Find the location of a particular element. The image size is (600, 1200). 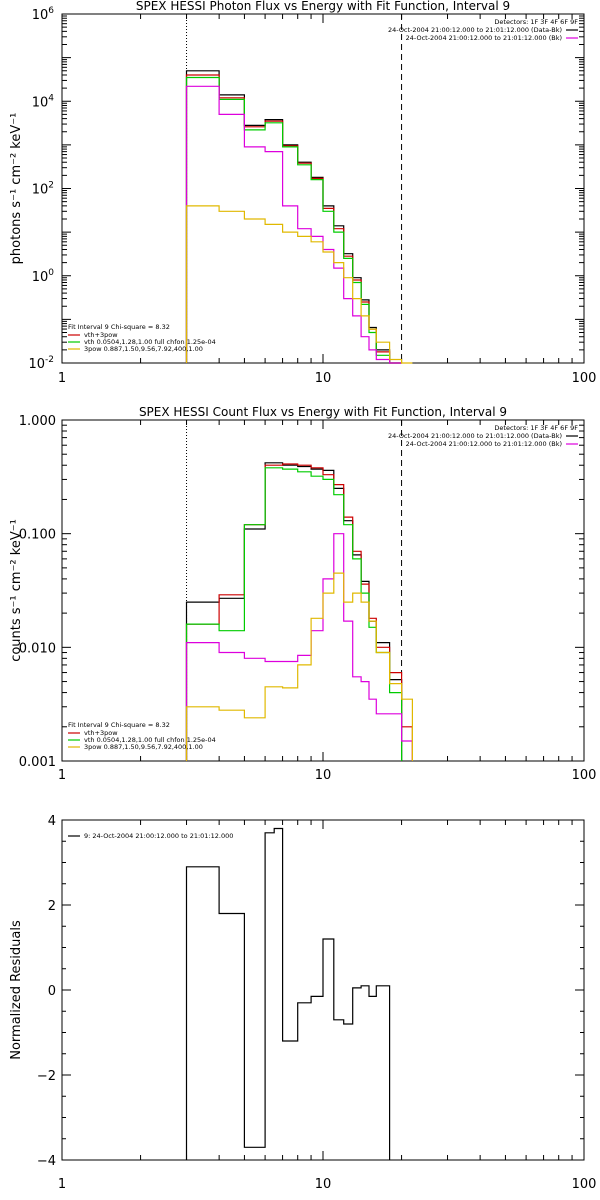

series-data-line is located at coordinates (288, 993).